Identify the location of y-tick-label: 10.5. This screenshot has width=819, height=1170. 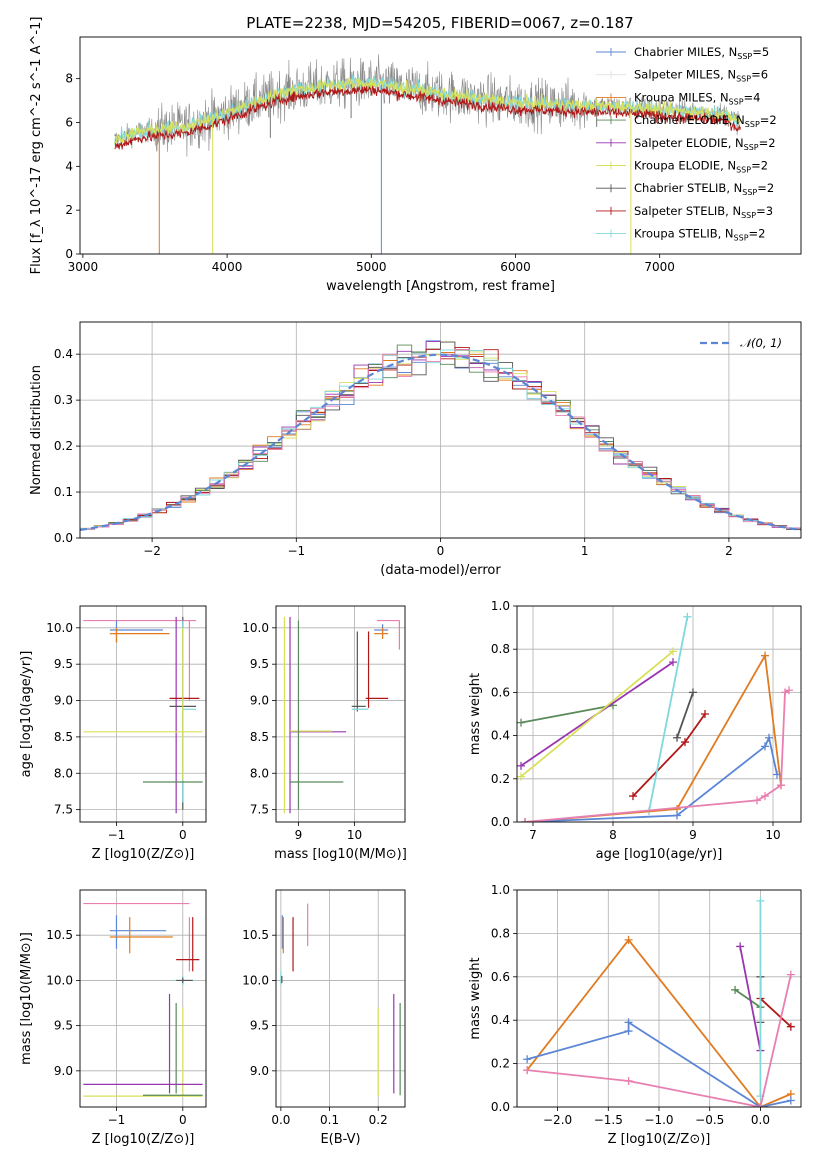
(59, 935).